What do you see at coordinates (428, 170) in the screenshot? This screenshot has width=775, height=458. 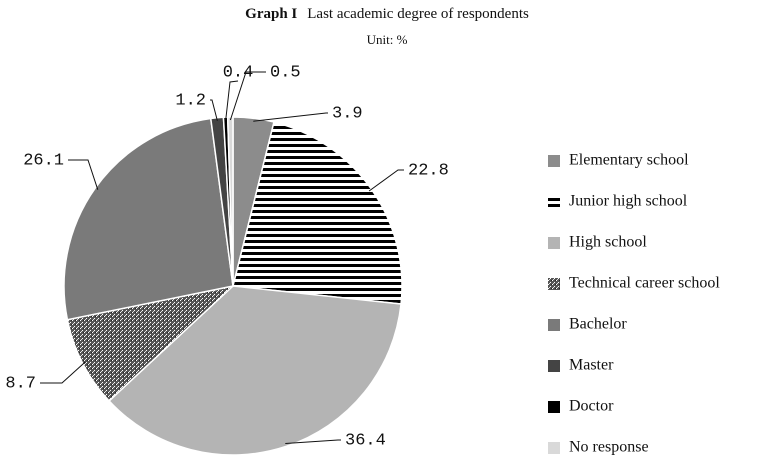 I see `data-label: 22.8` at bounding box center [428, 170].